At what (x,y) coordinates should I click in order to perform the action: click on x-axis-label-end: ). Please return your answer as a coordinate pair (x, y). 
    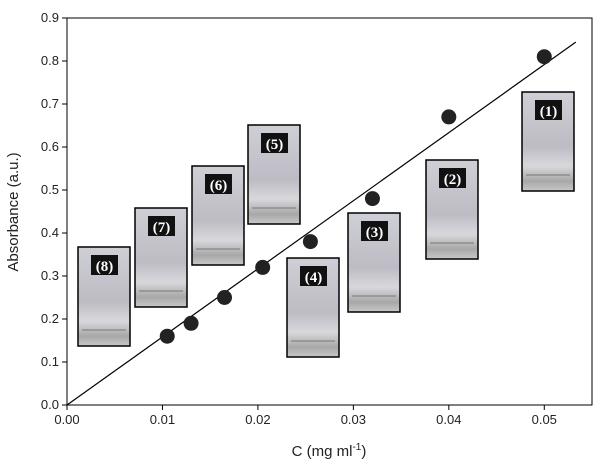
    Looking at the image, I should click on (363, 451).